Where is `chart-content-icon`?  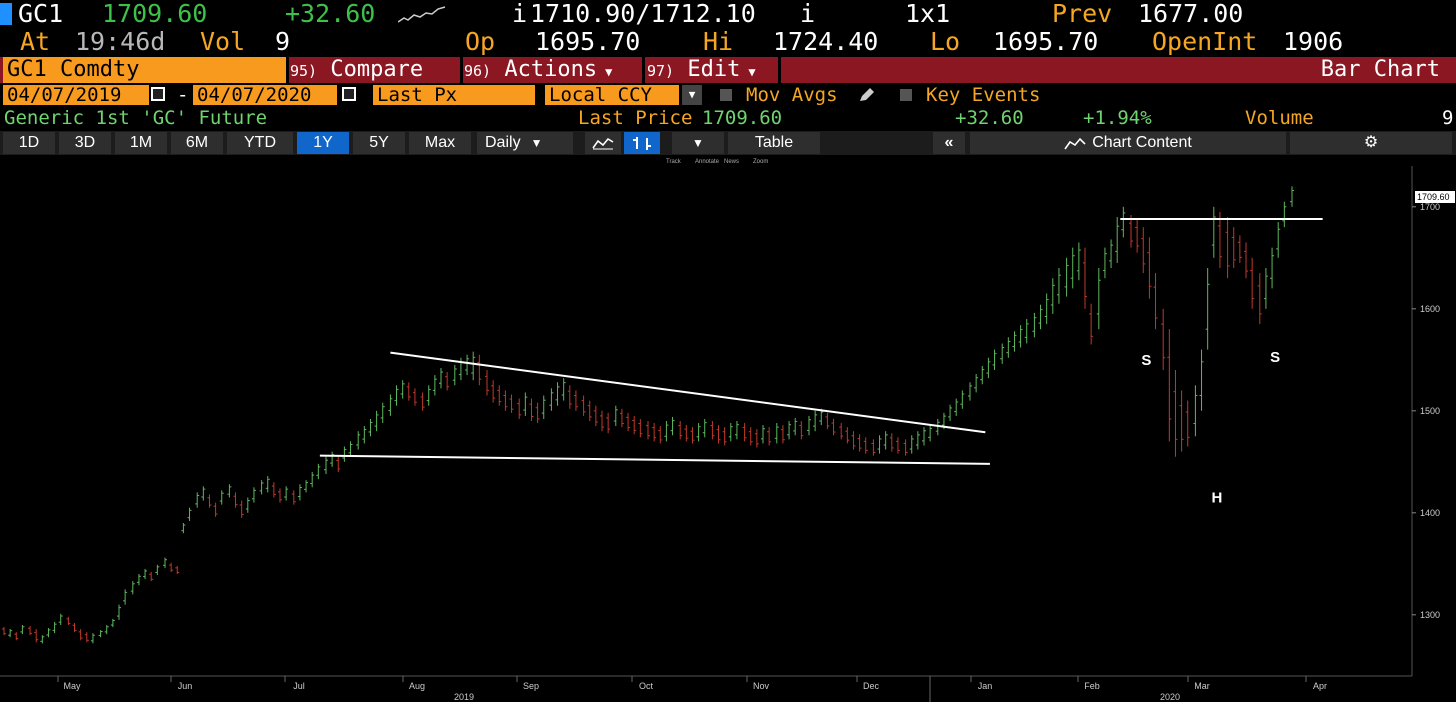 chart-content-icon is located at coordinates (1075, 143).